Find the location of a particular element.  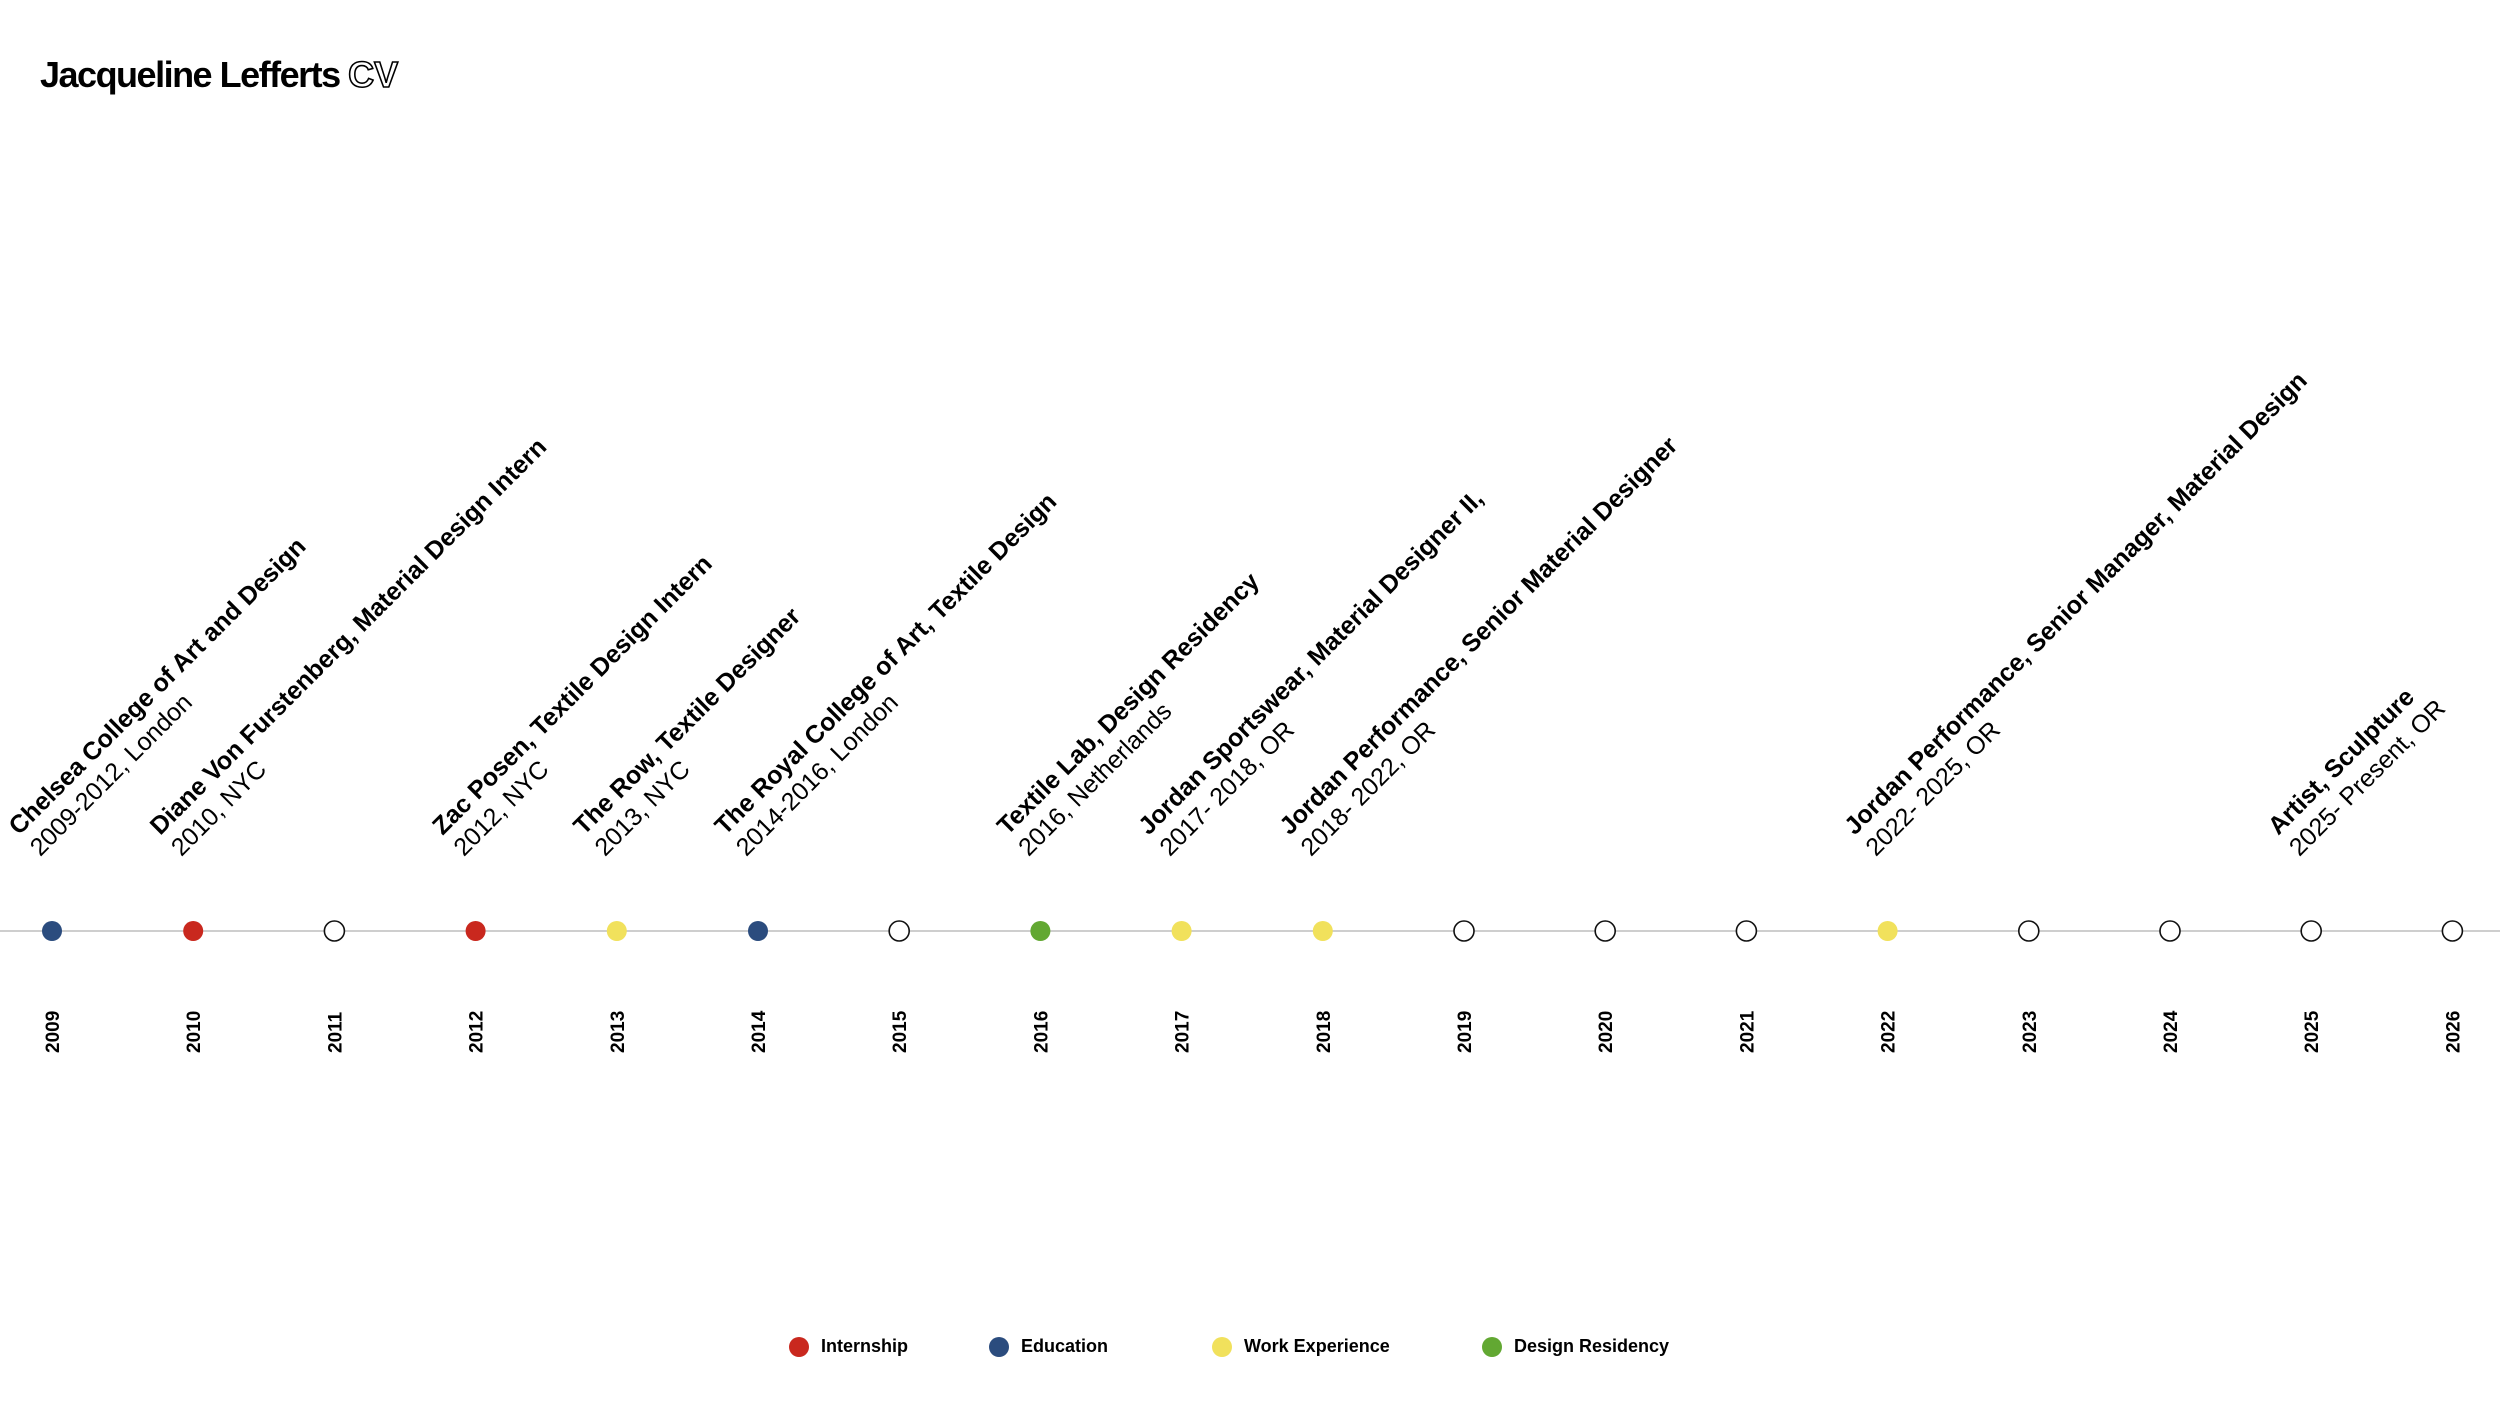

event-title-2009: Chelsea College of Art and Design is located at coordinates (157, 686).